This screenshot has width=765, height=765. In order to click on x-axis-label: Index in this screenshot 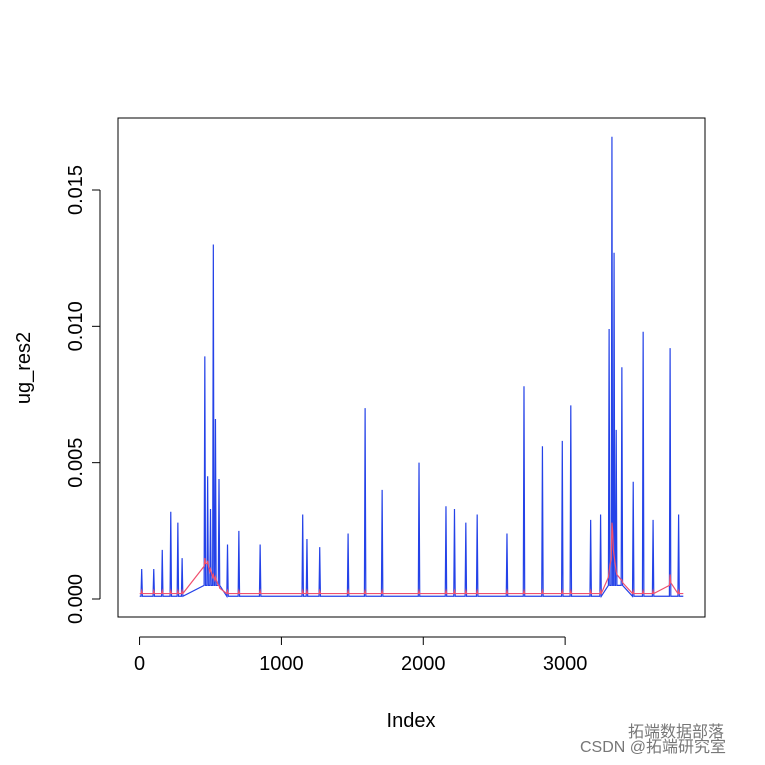, I will do `click(411, 721)`.